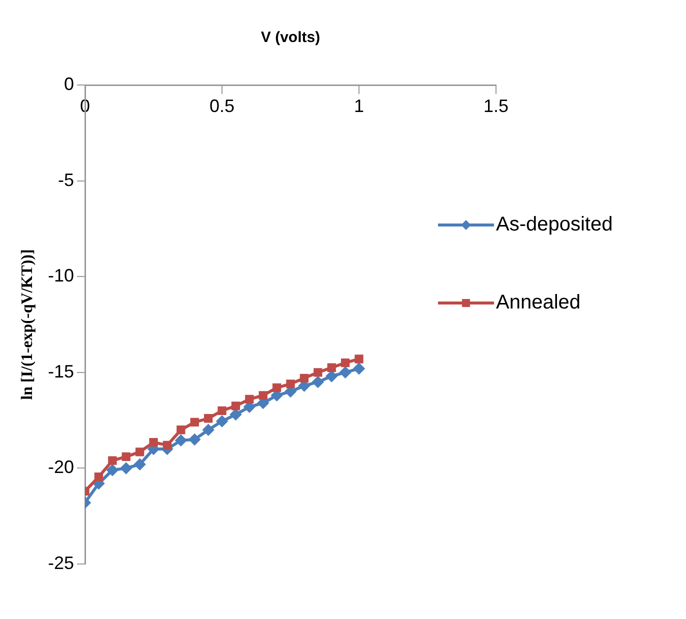 The image size is (686, 619). What do you see at coordinates (69, 84) in the screenshot?
I see `y-tick-label: 0` at bounding box center [69, 84].